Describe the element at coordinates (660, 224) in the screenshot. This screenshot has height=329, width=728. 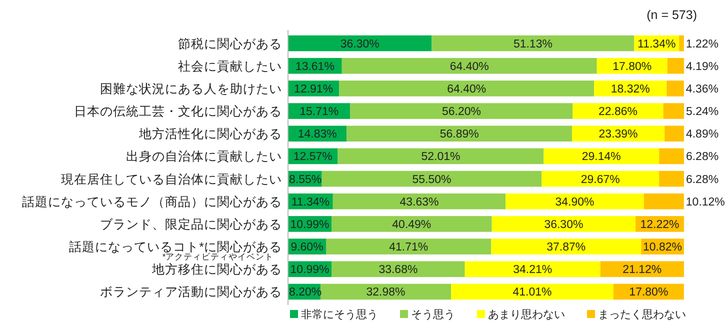
I see `data-label: 12.22%` at that location.